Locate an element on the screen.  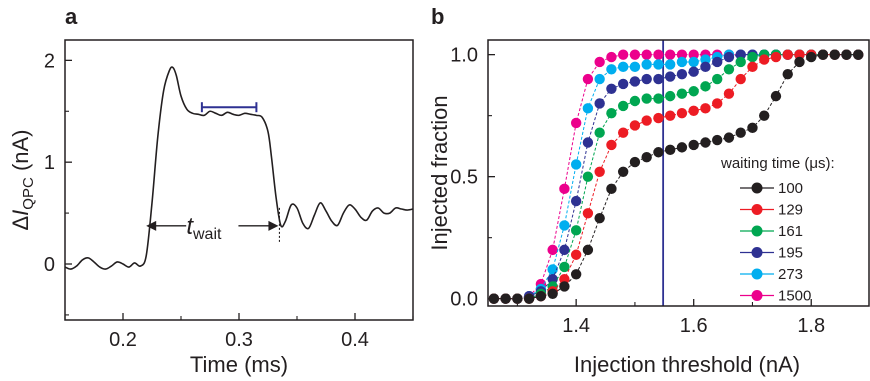
panel-b-y-axis-label: Injected fraction is located at coordinates (439, 172).